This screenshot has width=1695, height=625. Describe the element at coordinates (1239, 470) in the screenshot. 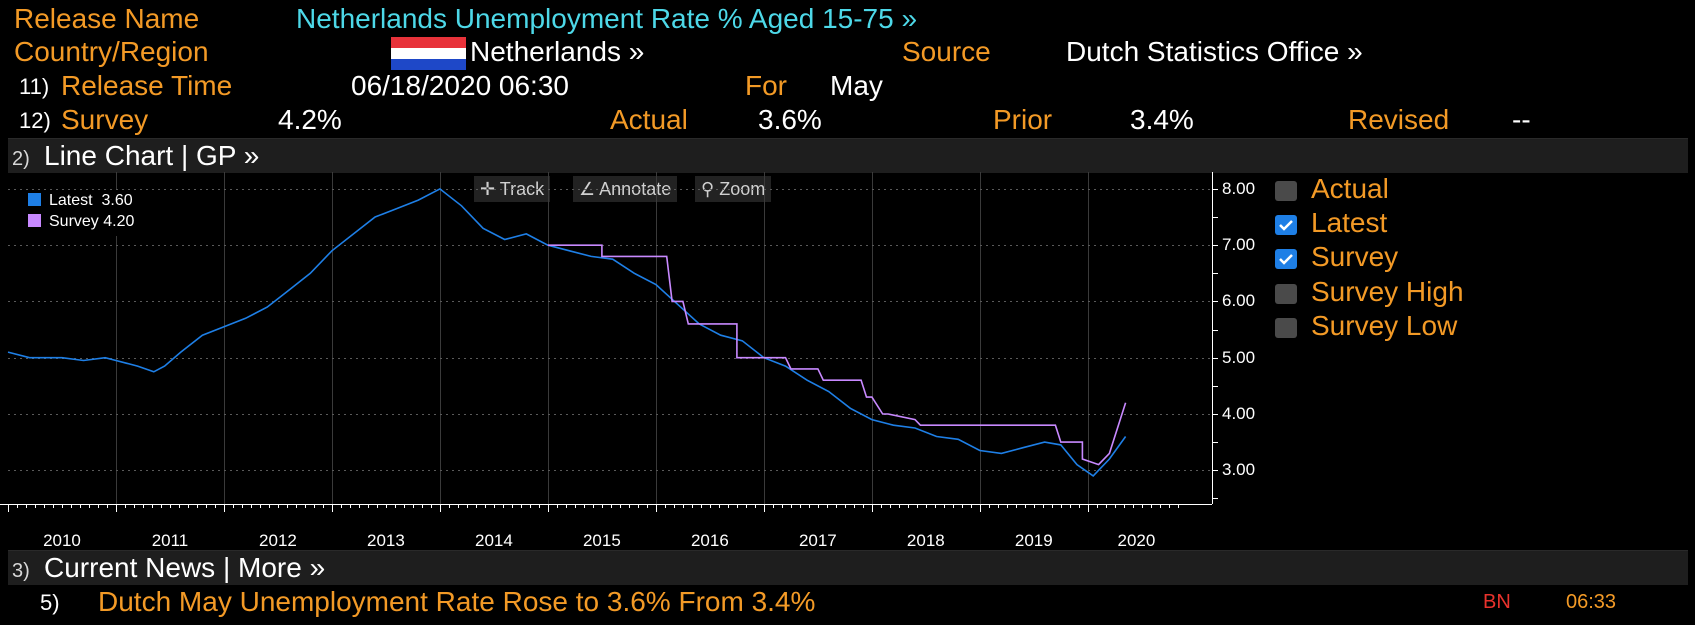

I see `y-tick-label: 3.00` at that location.